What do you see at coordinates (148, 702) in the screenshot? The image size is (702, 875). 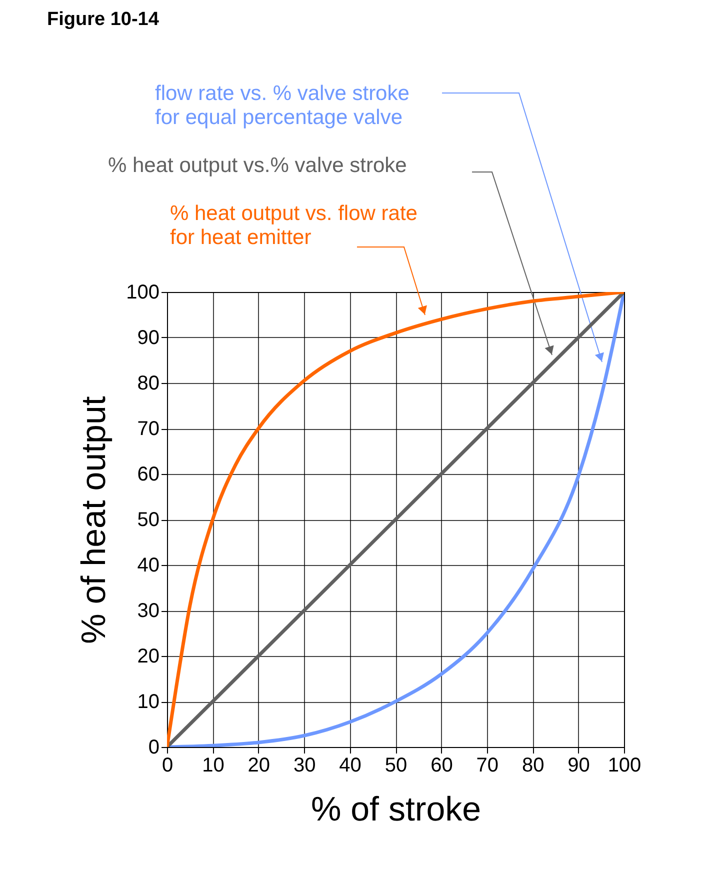 I see `y-tick-label: 10` at bounding box center [148, 702].